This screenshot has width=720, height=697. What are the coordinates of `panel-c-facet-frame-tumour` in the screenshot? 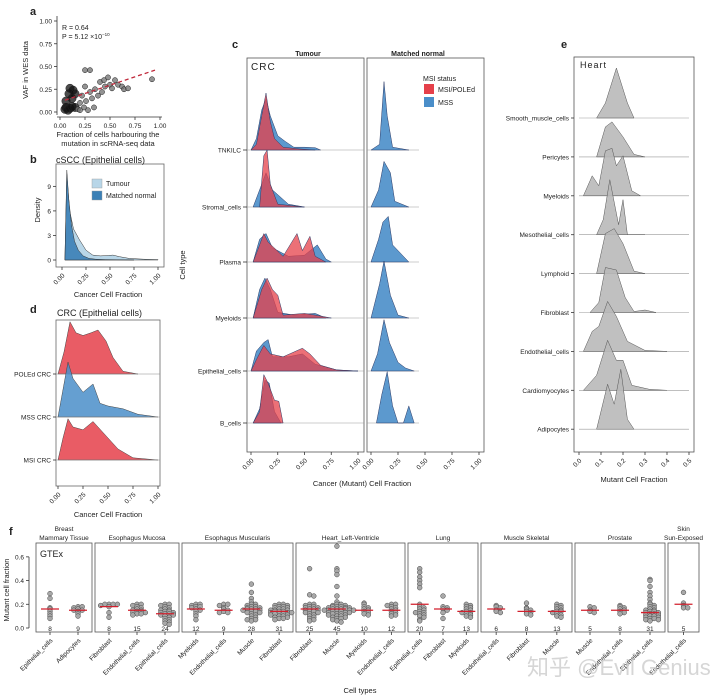 It's located at (305, 255).